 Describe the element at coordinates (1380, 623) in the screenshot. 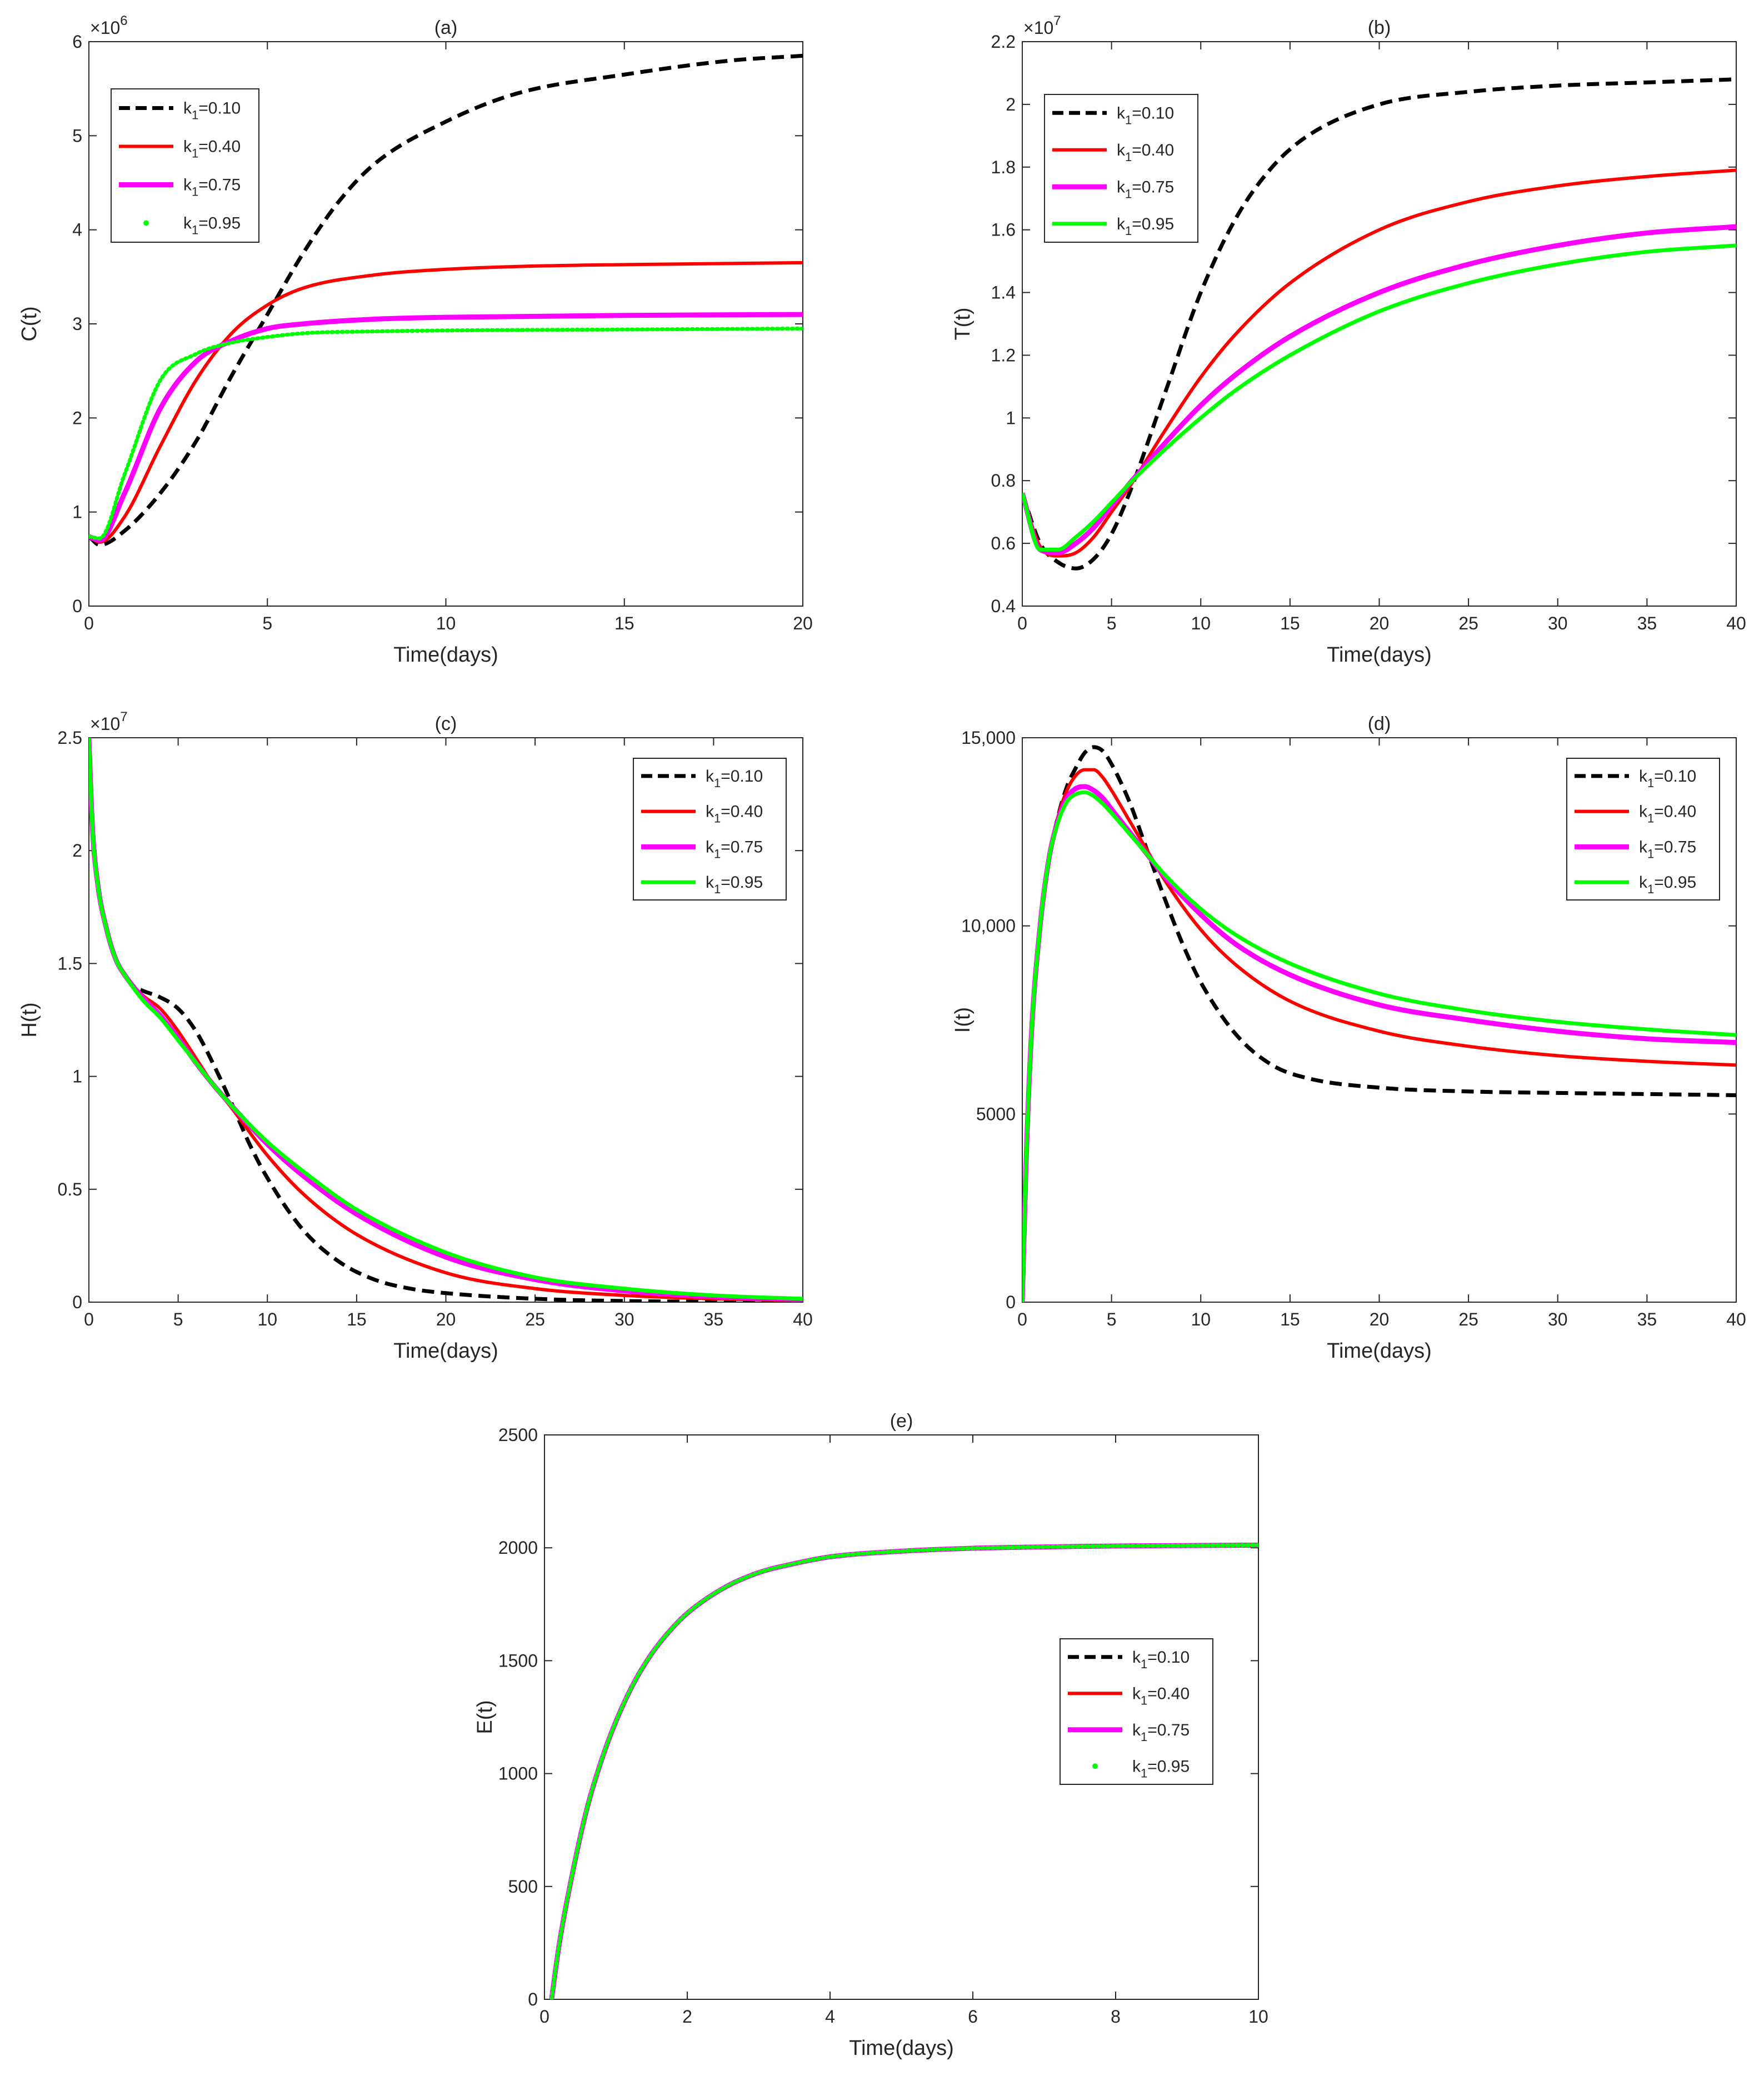

I see `panel-b-xtick-label: 20` at that location.